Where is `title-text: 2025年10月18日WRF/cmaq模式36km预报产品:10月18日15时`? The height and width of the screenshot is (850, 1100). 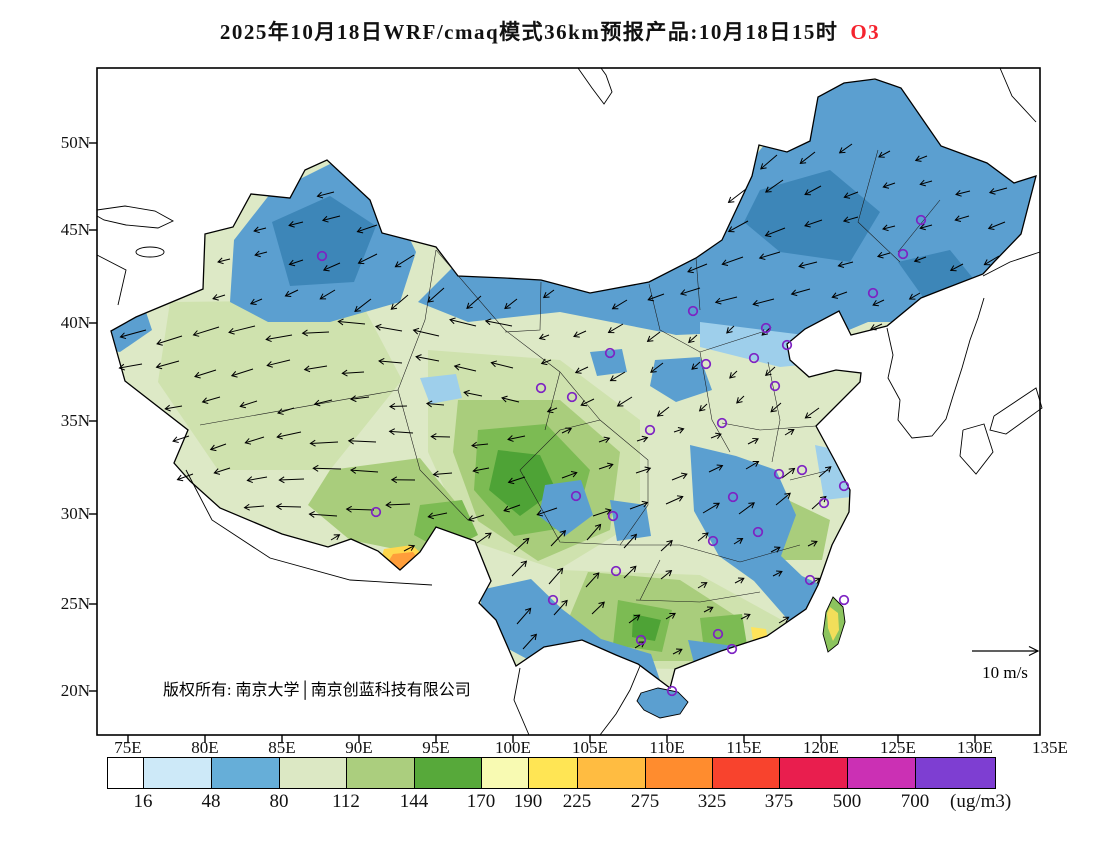
title-text: 2025年10月18日WRF/cmaq模式36km预报产品:10月18日15时 is located at coordinates (529, 32).